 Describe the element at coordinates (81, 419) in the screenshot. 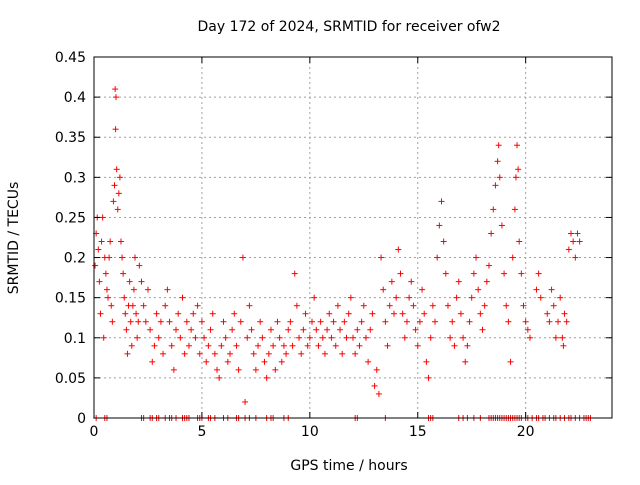

I see `y-tick-label: 0` at that location.